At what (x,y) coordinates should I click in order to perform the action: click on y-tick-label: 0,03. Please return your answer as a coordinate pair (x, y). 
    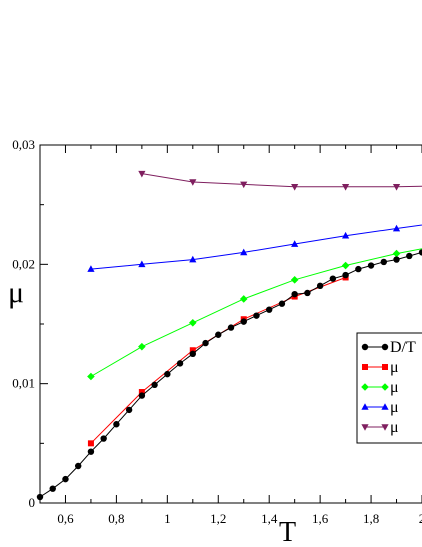
    Looking at the image, I should click on (23, 144).